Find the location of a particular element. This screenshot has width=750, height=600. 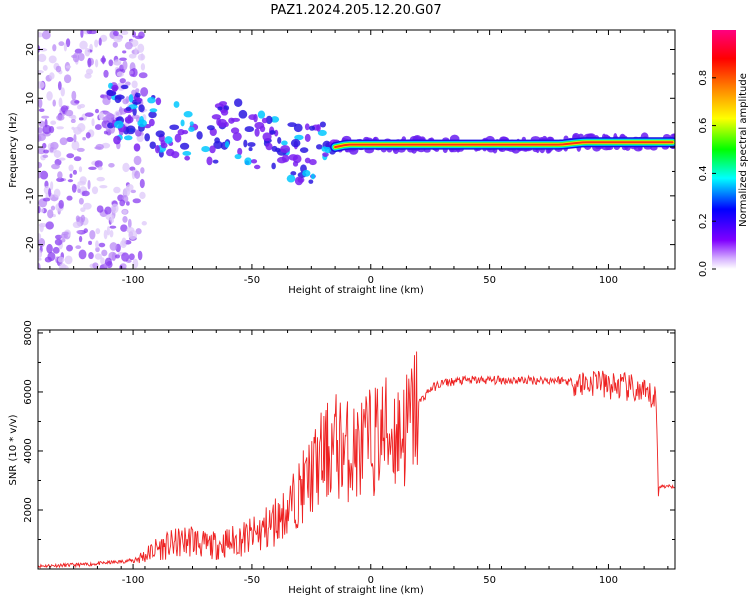

colorbar-label: Normalized spectral amplitude is located at coordinates (743, 150).